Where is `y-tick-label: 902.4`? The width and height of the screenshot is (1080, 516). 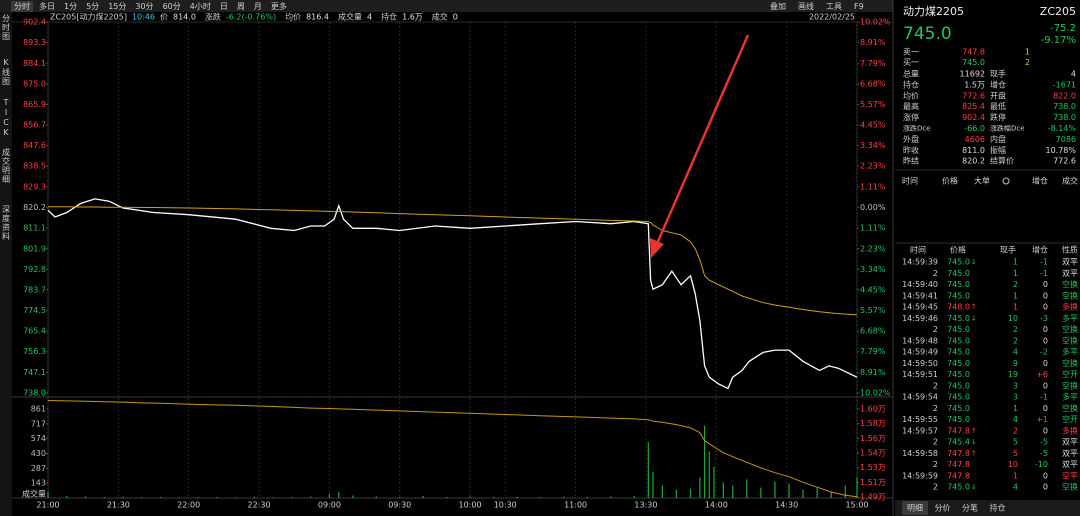
y-tick-label: 902.4 is located at coordinates (34, 22).